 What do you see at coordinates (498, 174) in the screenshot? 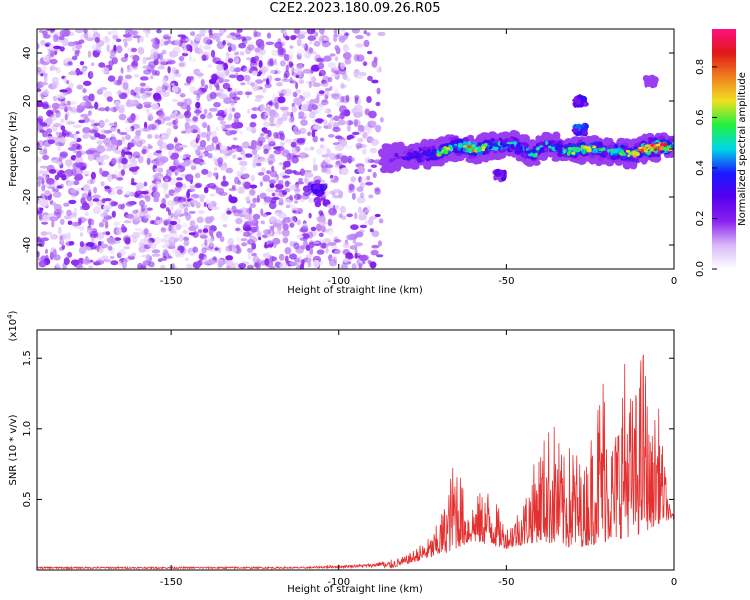
I see `signal-feature` at bounding box center [498, 174].